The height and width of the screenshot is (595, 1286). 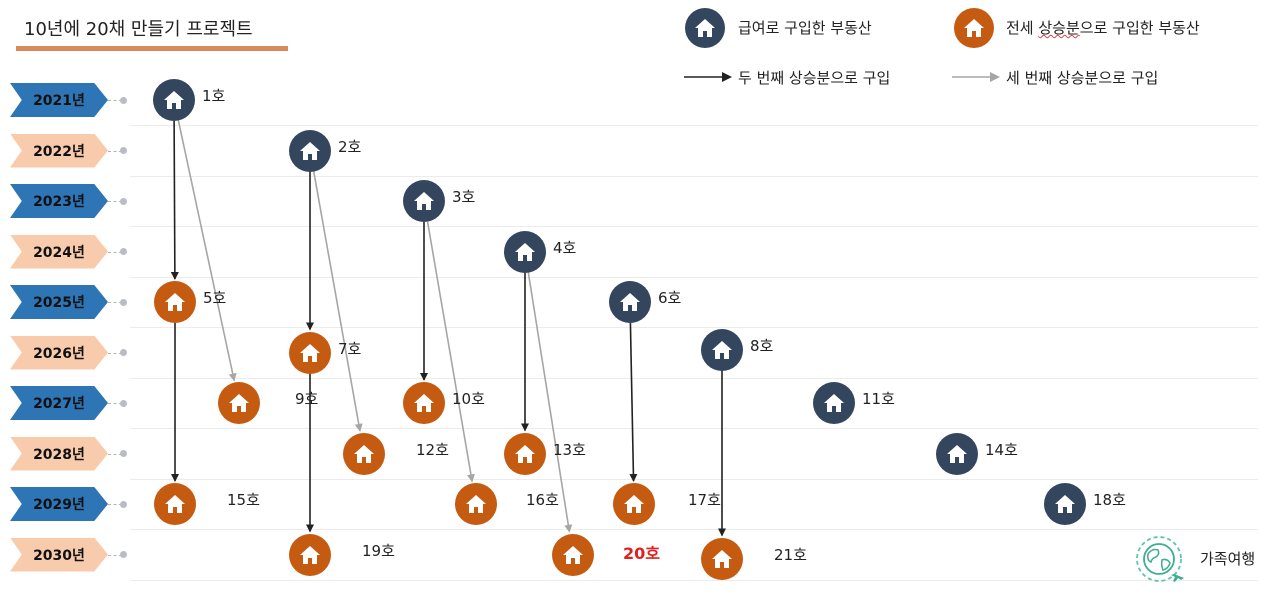 What do you see at coordinates (350, 348) in the screenshot?
I see `house-label: 7호` at bounding box center [350, 348].